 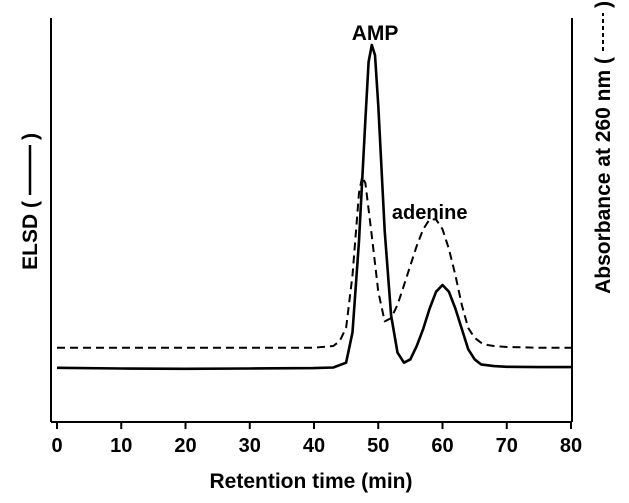 I want to click on x-tick-label: 40, so click(x=314, y=446).